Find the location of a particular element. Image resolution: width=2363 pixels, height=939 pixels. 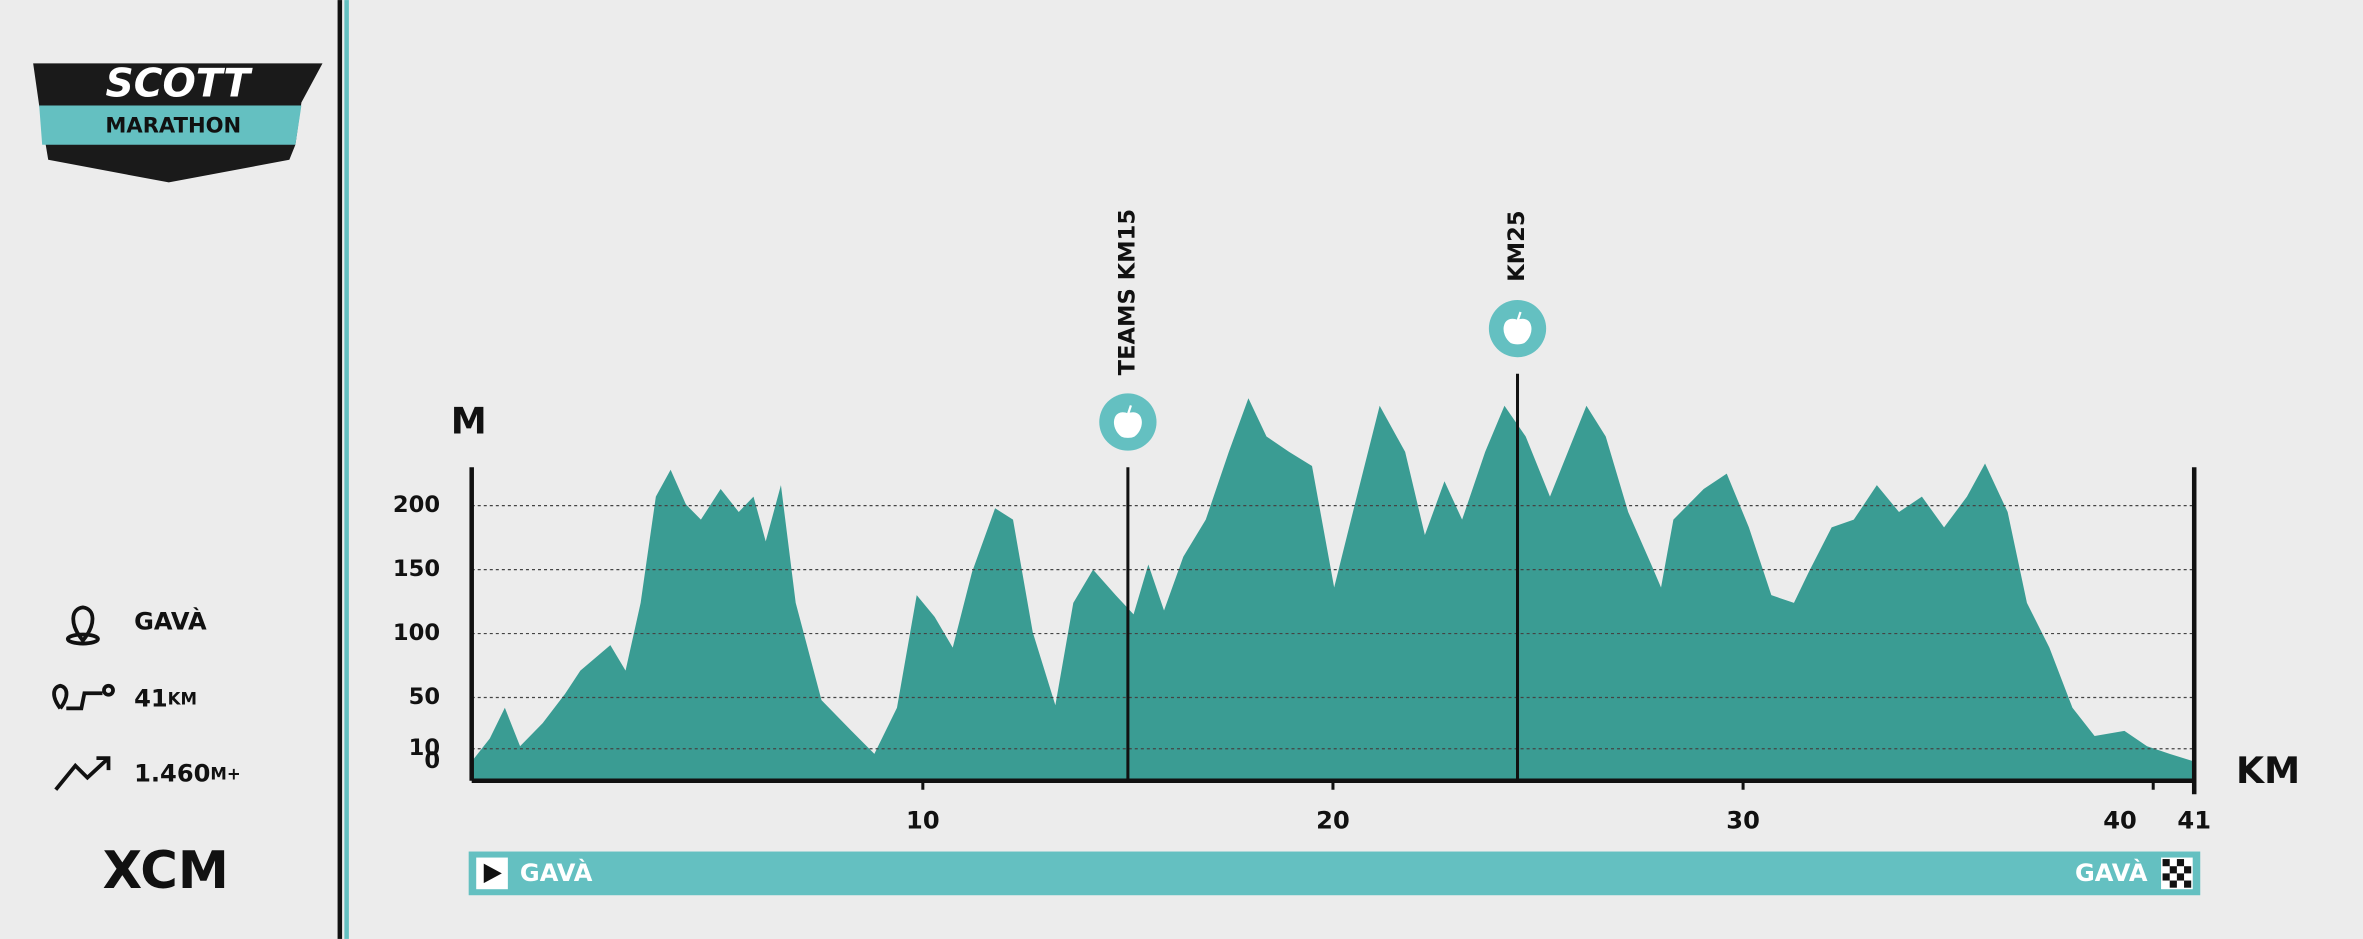

location: GAVÀ is located at coordinates (170, 620).